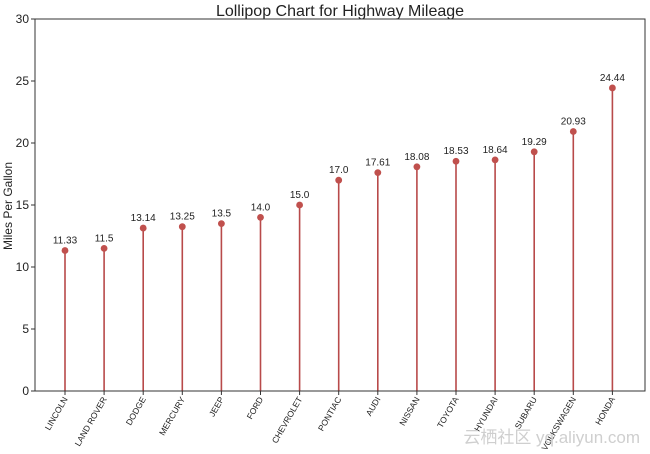 The height and width of the screenshot is (454, 650). Describe the element at coordinates (216, 407) in the screenshot. I see `x-tick-label: JEEP` at that location.